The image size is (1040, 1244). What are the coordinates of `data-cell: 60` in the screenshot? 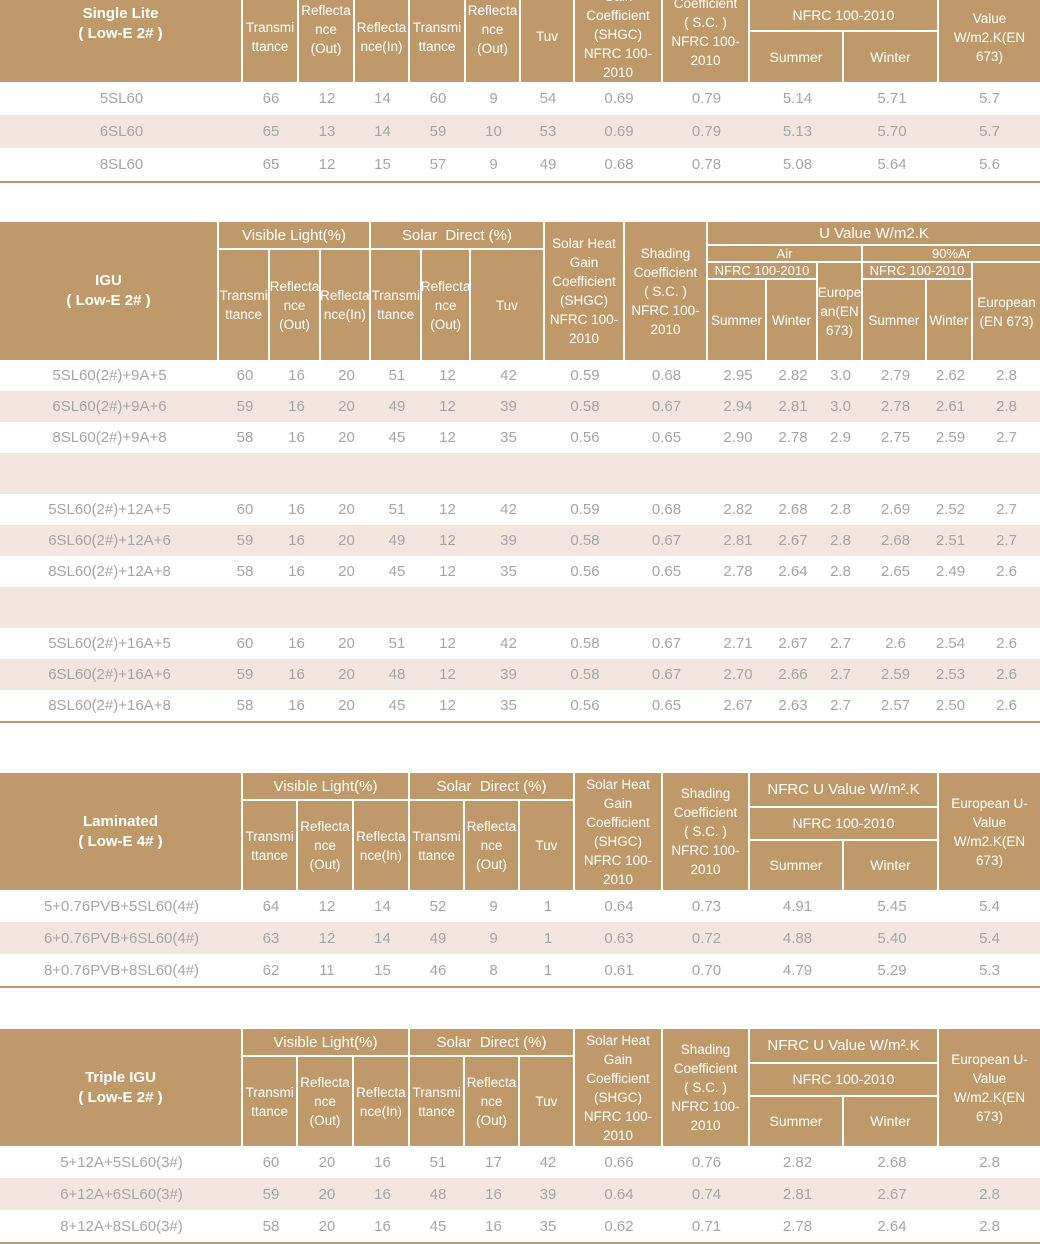 It's located at (271, 1162).